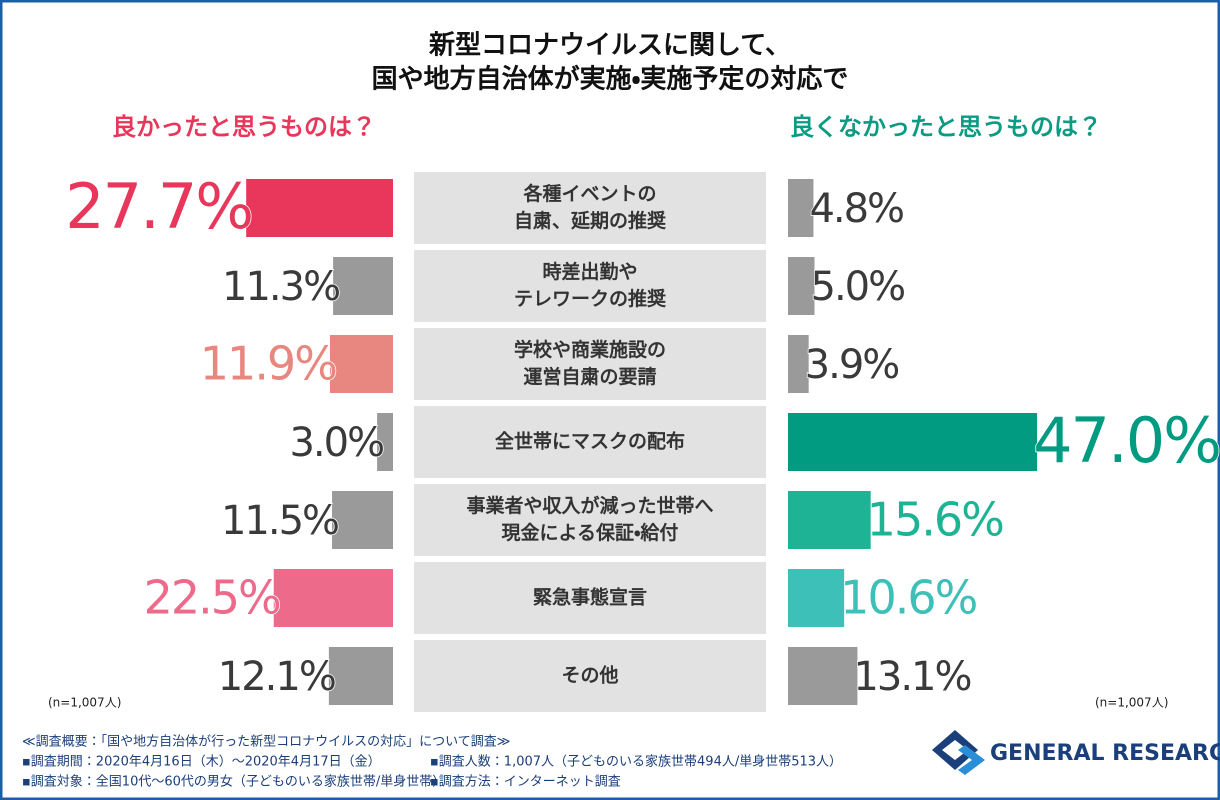  What do you see at coordinates (589, 376) in the screenshot?
I see `category-label: 運営自粛の要請` at bounding box center [589, 376].